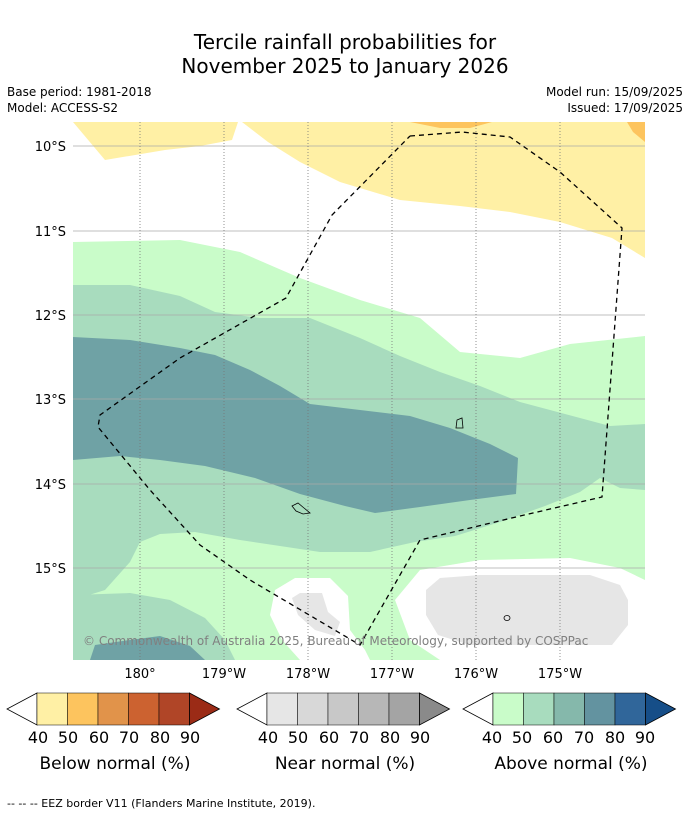 The height and width of the screenshot is (816, 690). I want to click on cb-above-label: 80, so click(615, 737).